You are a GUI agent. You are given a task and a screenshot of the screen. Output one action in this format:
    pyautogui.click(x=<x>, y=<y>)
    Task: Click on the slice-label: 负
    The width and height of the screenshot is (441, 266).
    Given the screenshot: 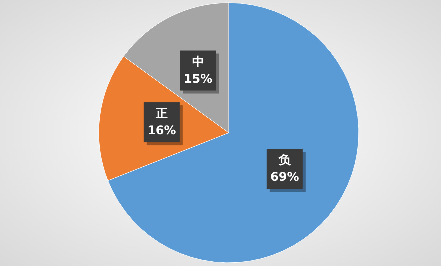 What is the action you would take?
    pyautogui.click(x=285, y=159)
    